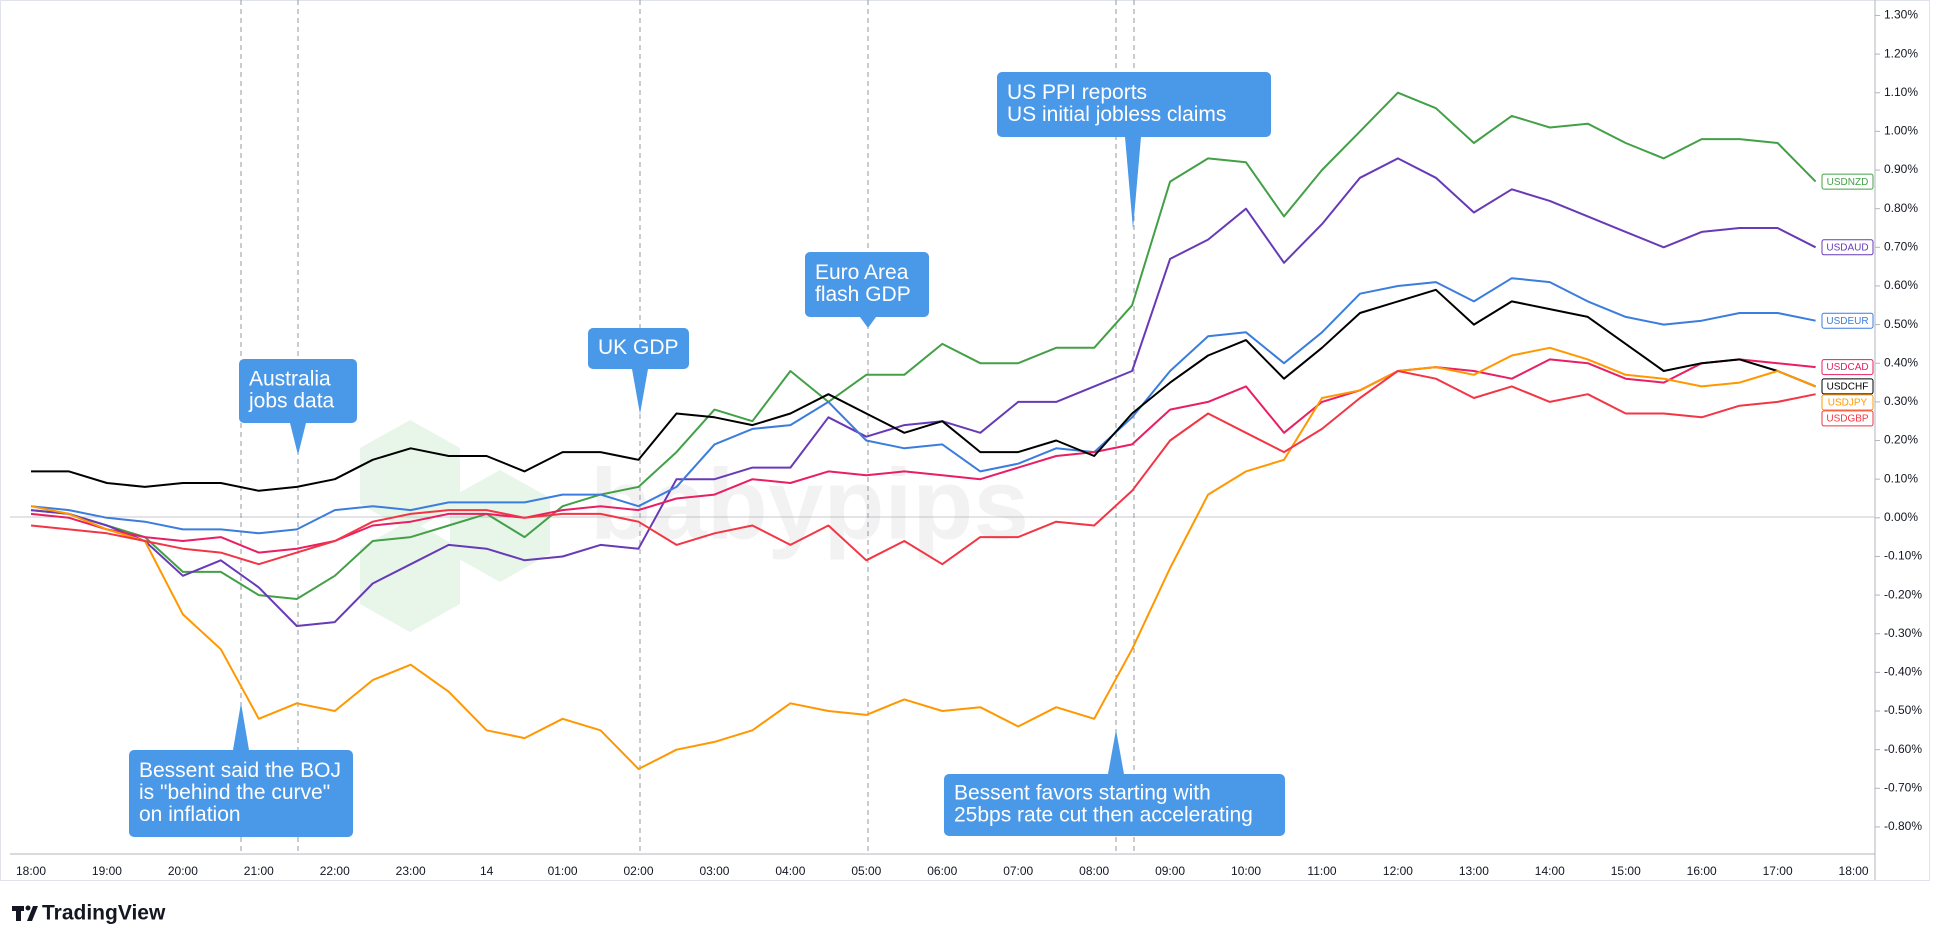 This screenshot has width=1940, height=944. What do you see at coordinates (862, 272) in the screenshot?
I see `annotation-text: Euro Area` at bounding box center [862, 272].